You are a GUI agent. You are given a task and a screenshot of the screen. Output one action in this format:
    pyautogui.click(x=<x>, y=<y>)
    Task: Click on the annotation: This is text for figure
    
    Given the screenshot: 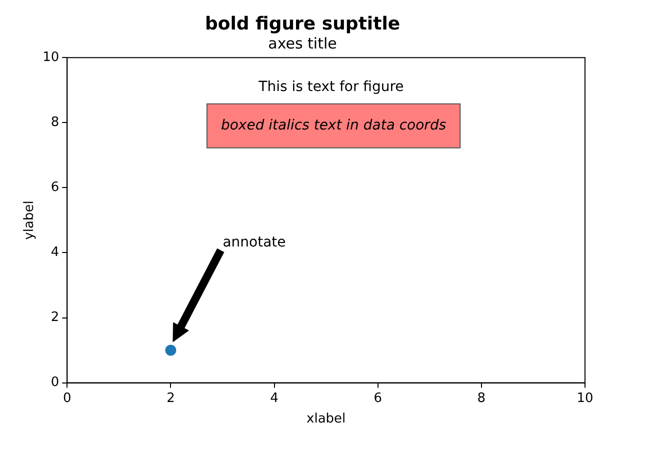 What is the action you would take?
    pyautogui.click(x=331, y=87)
    